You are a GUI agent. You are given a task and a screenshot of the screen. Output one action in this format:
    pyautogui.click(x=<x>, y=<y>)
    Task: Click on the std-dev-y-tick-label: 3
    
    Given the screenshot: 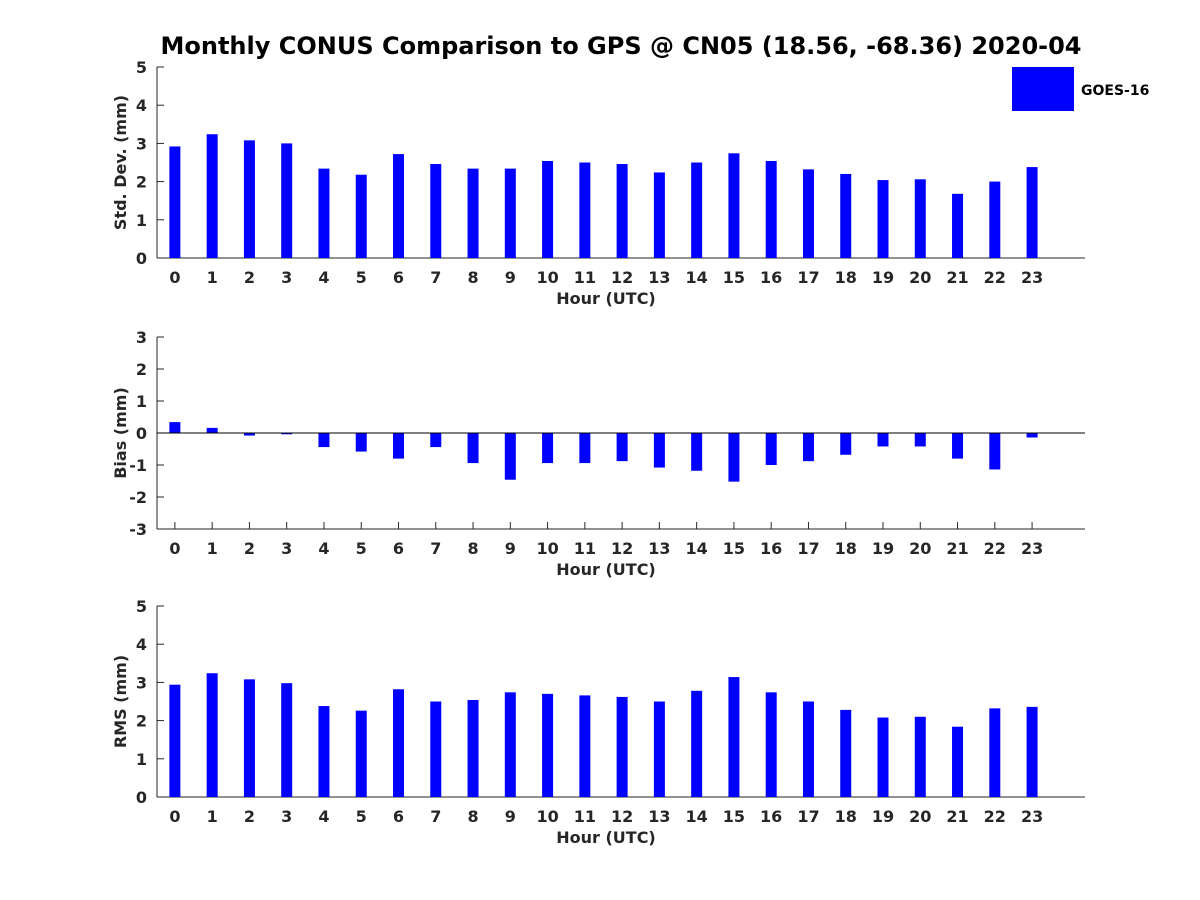 What is the action you would take?
    pyautogui.click(x=141, y=143)
    